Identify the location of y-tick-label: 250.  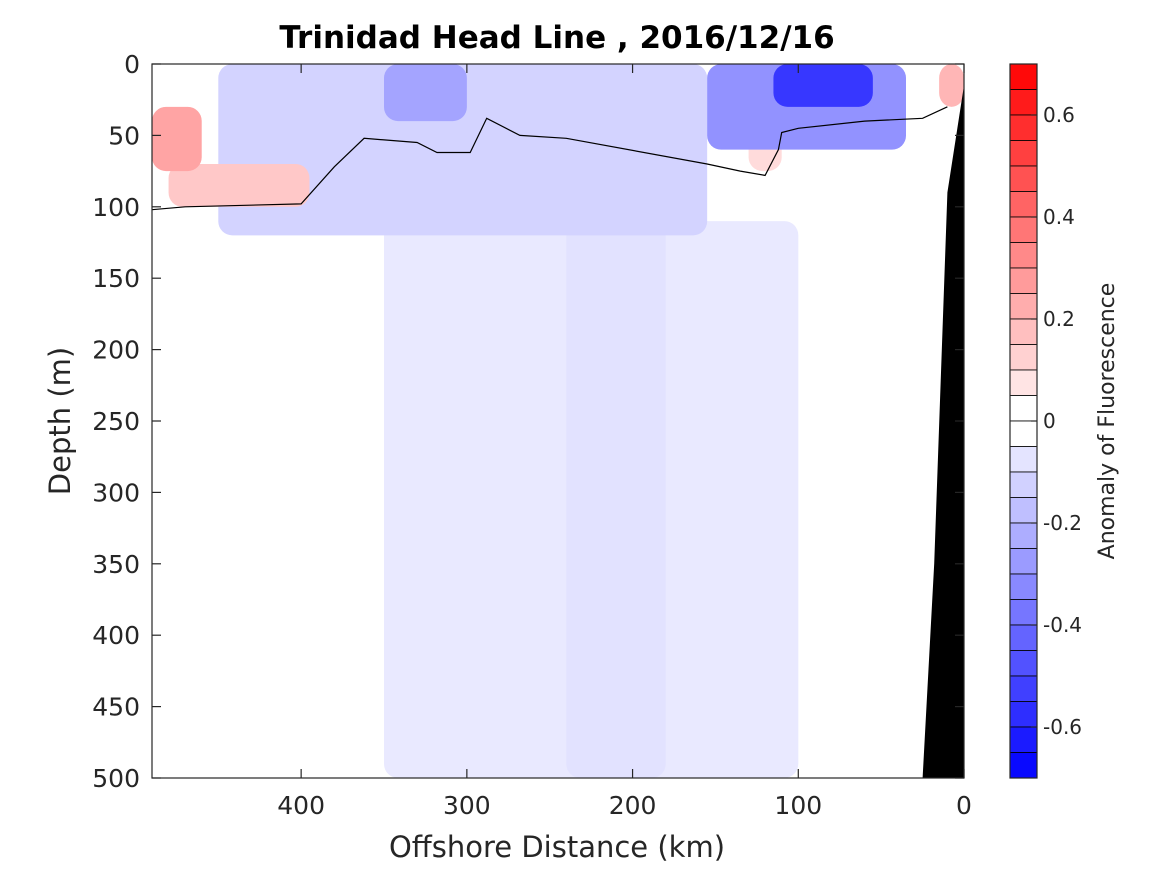
(116, 421).